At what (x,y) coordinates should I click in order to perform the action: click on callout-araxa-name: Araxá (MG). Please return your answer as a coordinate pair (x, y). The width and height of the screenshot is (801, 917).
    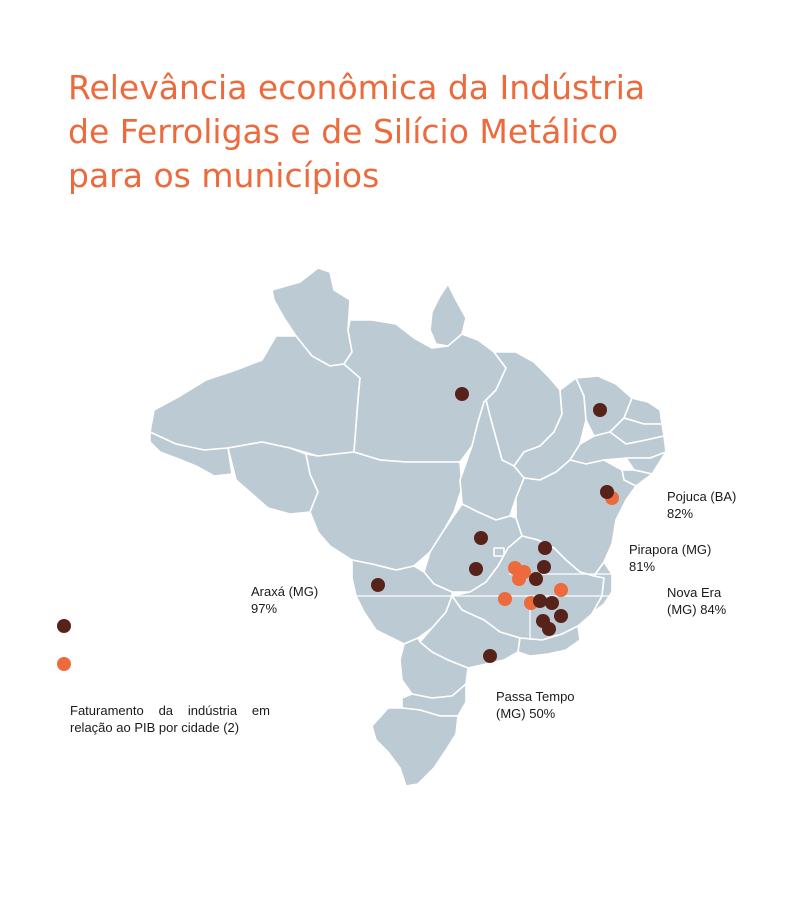
    Looking at the image, I should click on (285, 591).